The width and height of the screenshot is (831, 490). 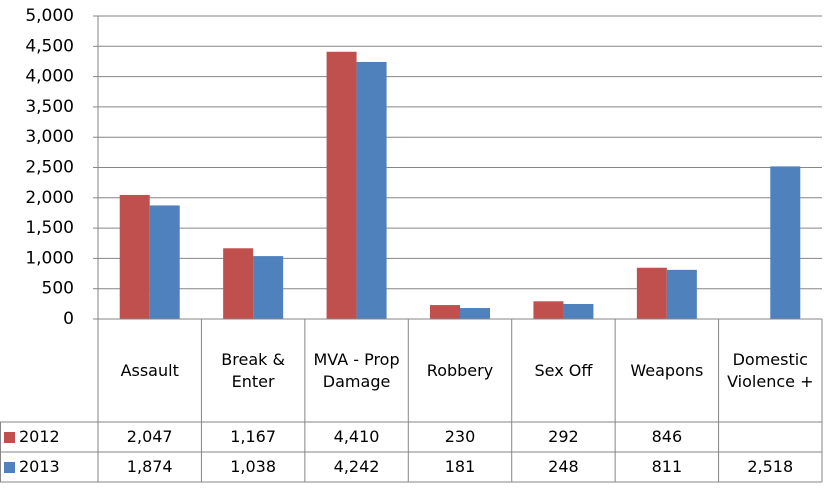 I want to click on y-tick-label: 4,500, so click(x=49, y=46).